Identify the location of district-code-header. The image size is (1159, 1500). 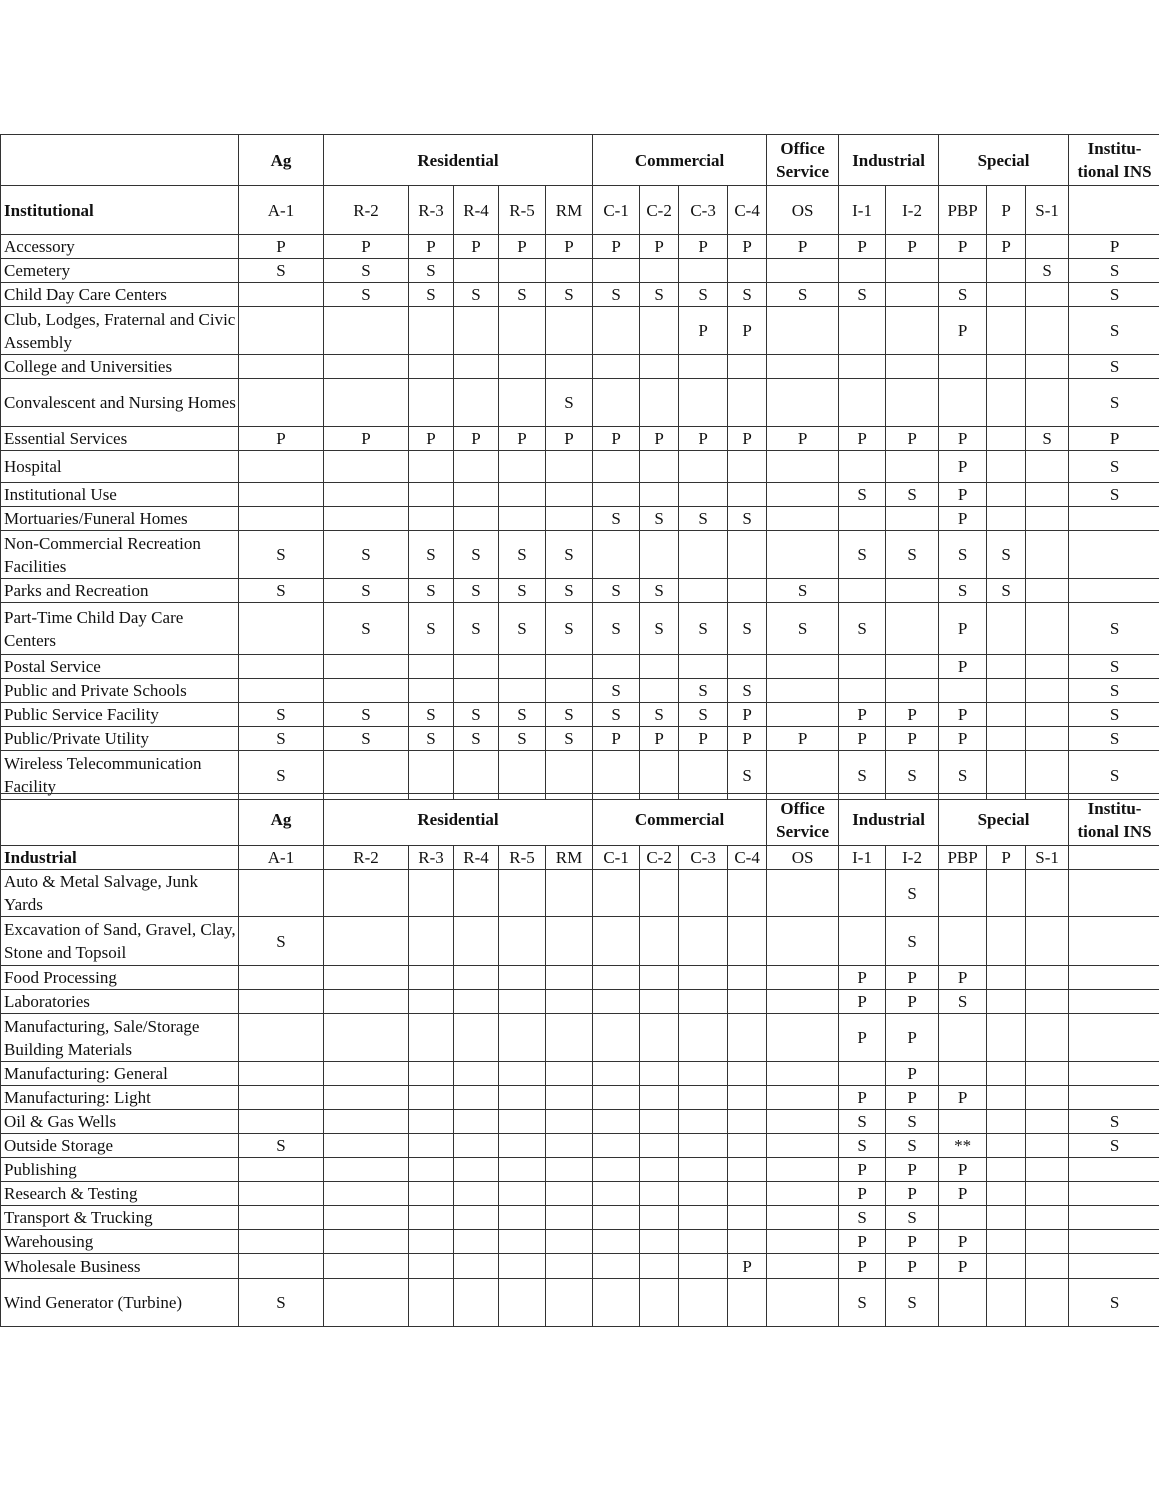
(1113, 857).